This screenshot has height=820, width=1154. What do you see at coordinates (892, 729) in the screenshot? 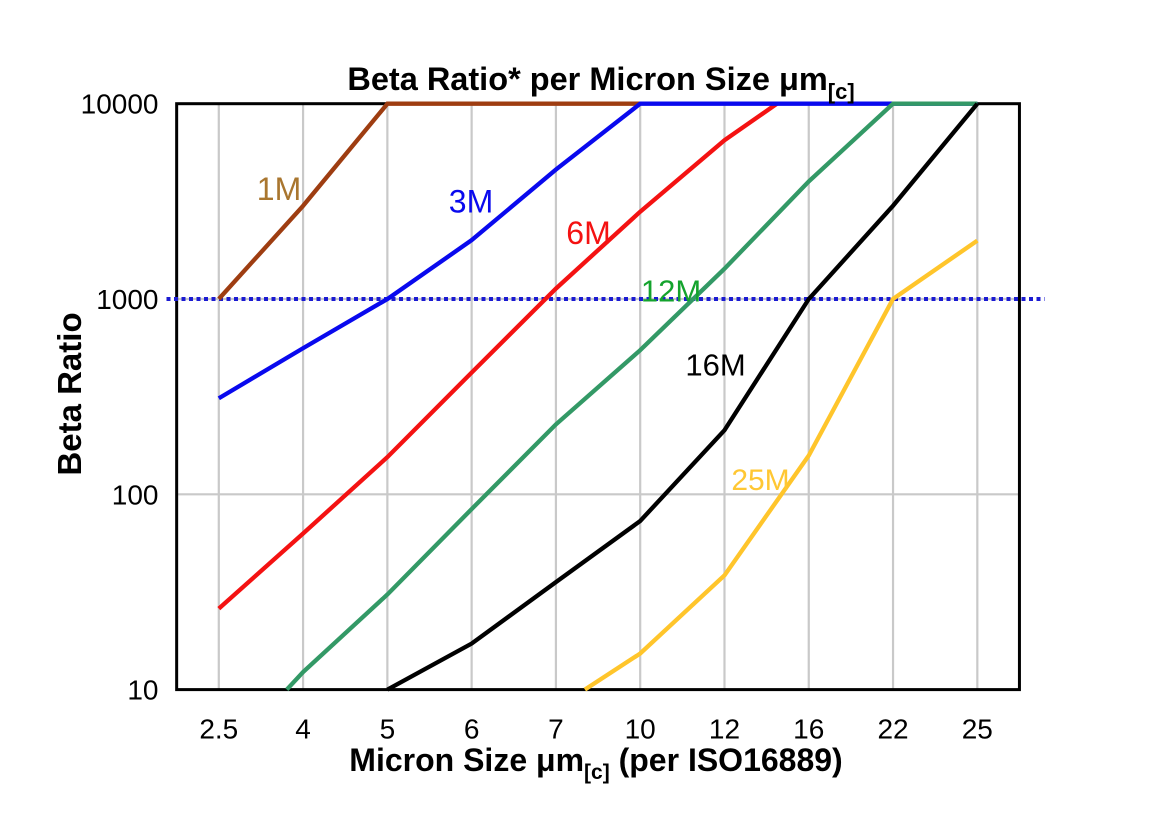
I see `x-tick-label: 22` at bounding box center [892, 729].